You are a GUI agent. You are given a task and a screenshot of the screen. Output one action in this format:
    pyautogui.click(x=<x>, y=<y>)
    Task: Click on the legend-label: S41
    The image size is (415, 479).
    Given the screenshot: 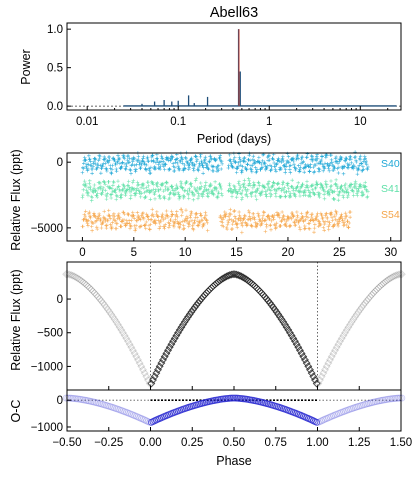 What is the action you would take?
    pyautogui.click(x=390, y=189)
    